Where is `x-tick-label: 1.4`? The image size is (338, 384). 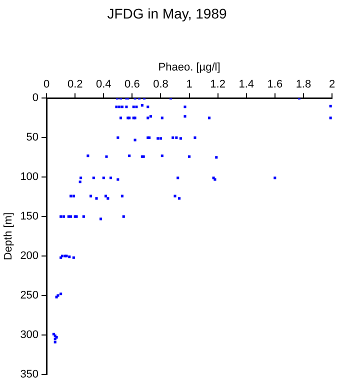
x-tick-label: 1.4 is located at coordinates (246, 84).